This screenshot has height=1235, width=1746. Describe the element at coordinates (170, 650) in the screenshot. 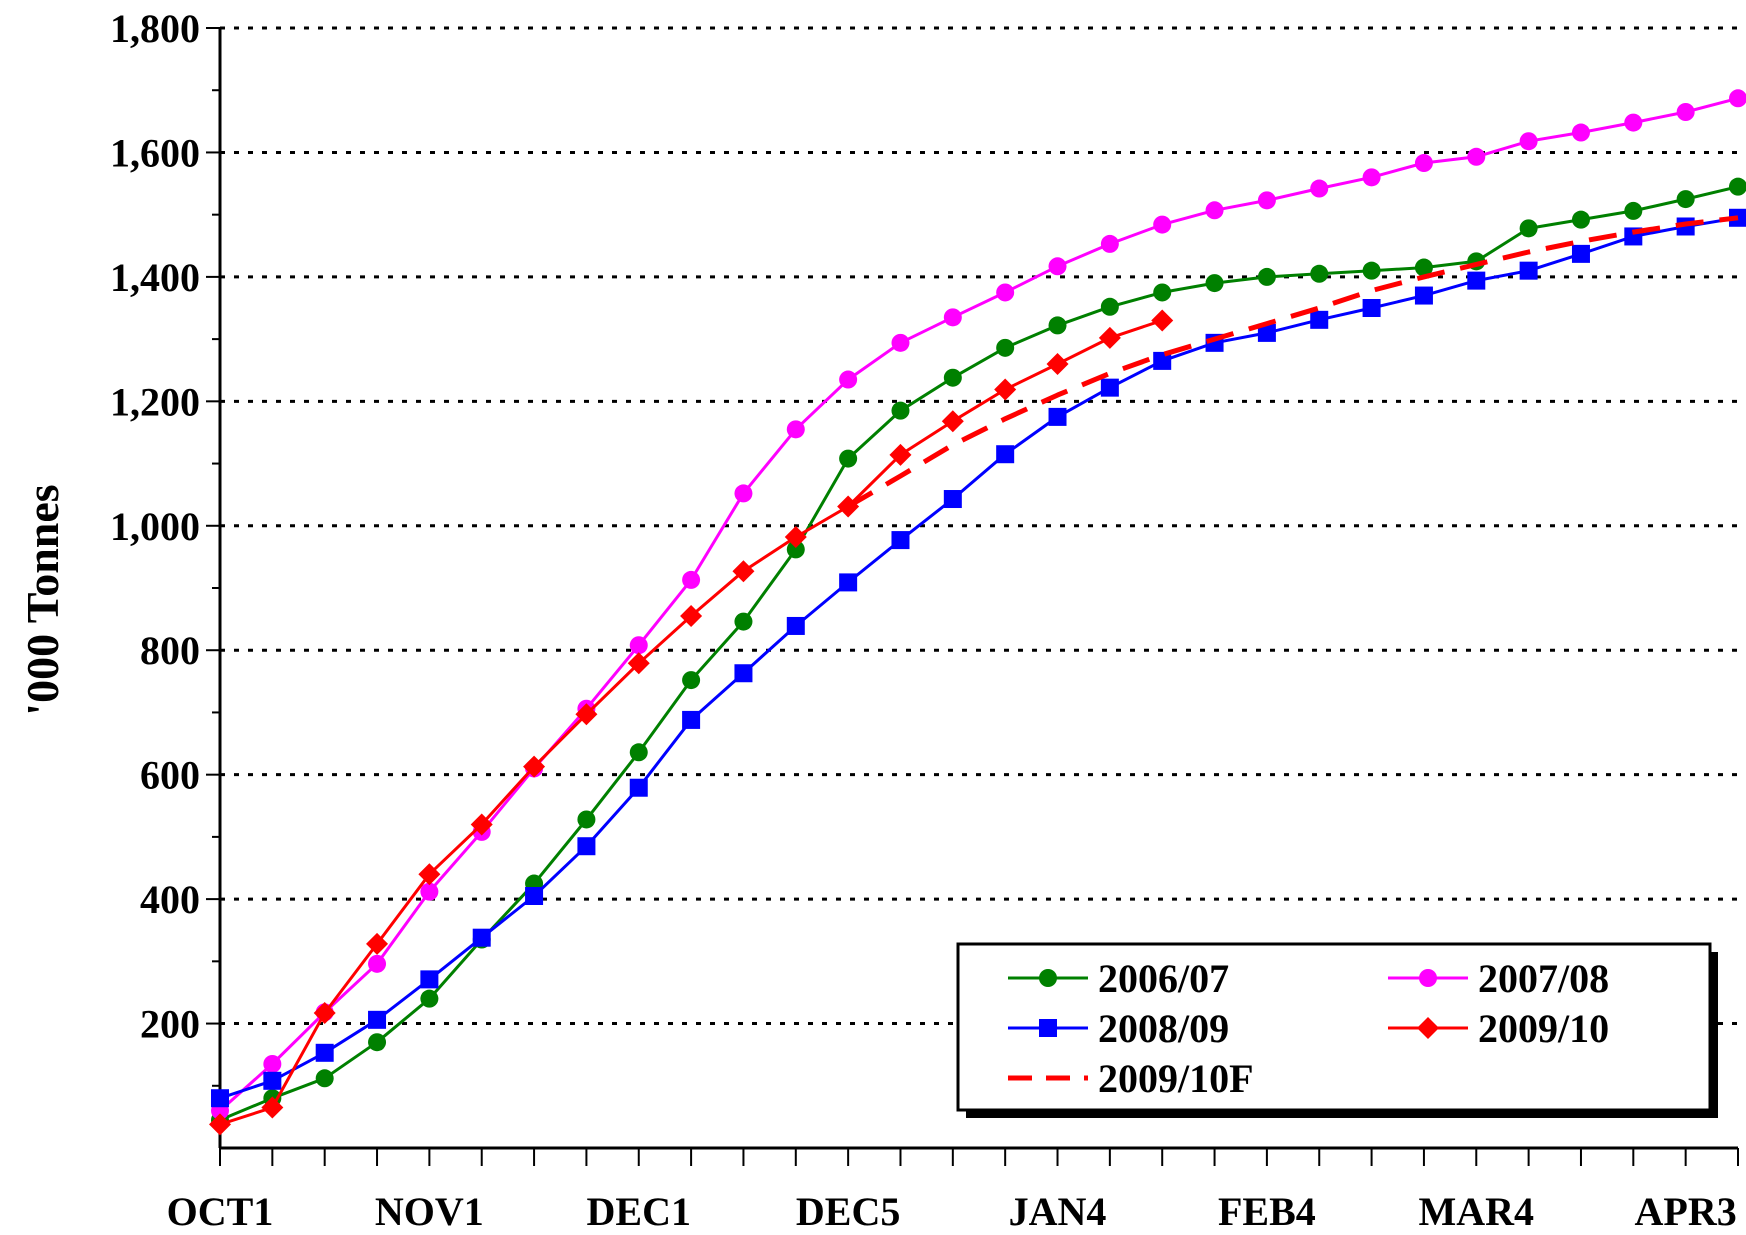

I see `y-tick-label: 800` at that location.